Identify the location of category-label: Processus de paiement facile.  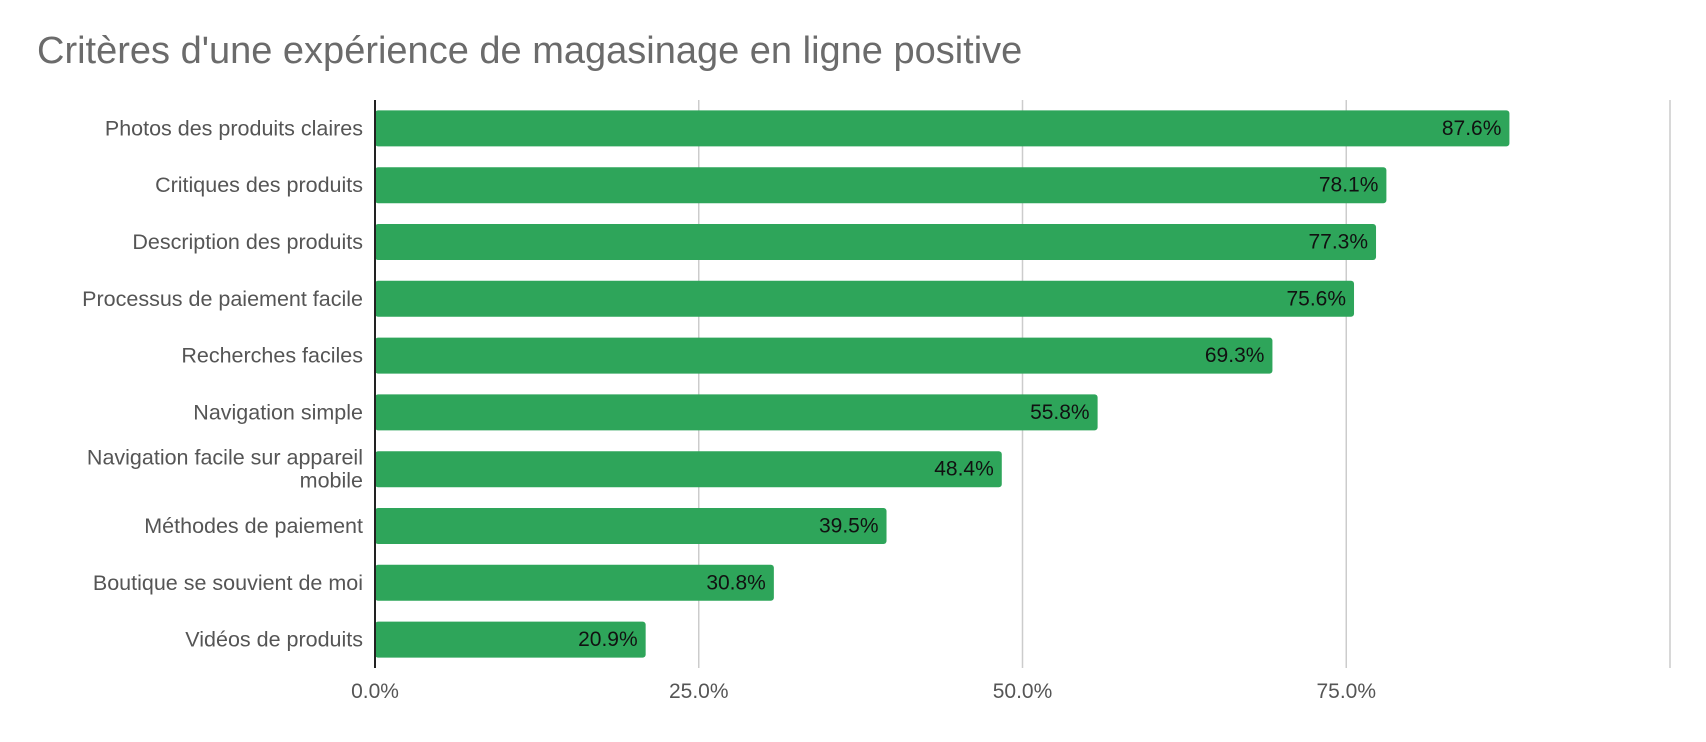
(222, 299).